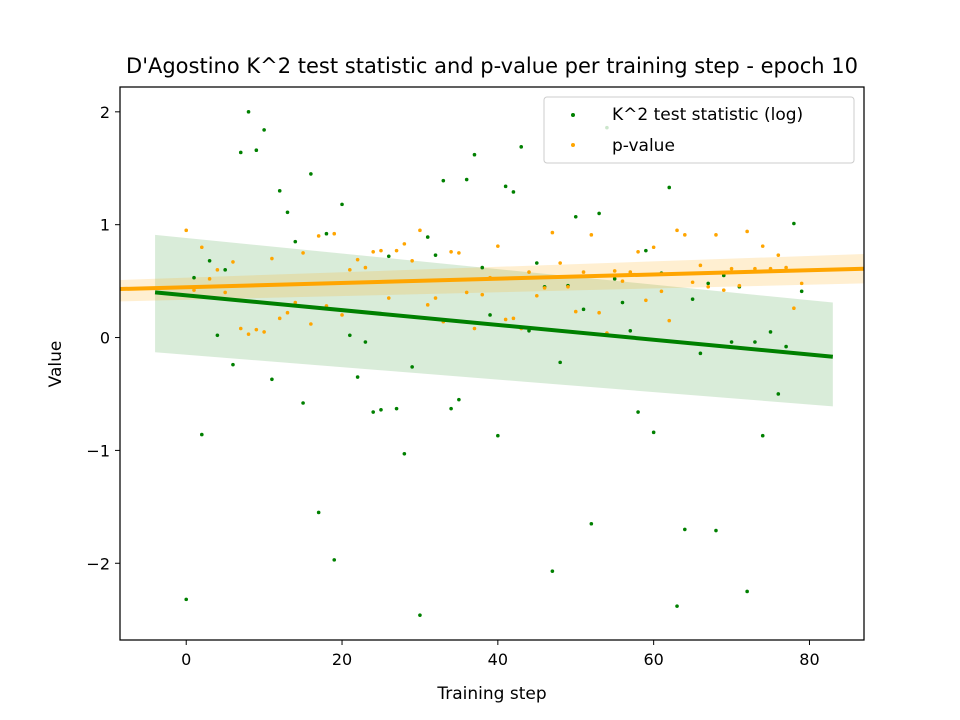  Describe the element at coordinates (98, 563) in the screenshot. I see `y-tick-label: −2` at that location.